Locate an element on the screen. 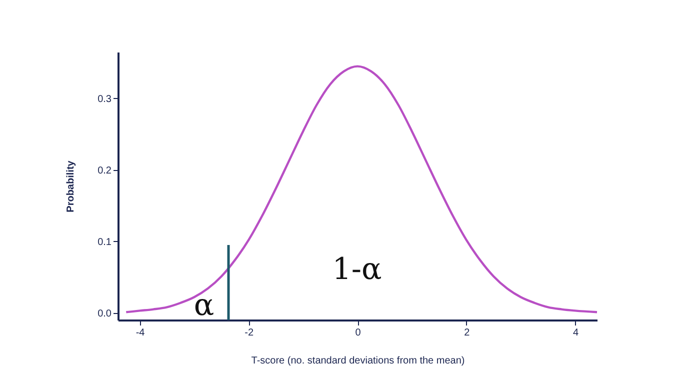 Image resolution: width=674 pixels, height=381 pixels. y-axis-title: Probability is located at coordinates (71, 186).